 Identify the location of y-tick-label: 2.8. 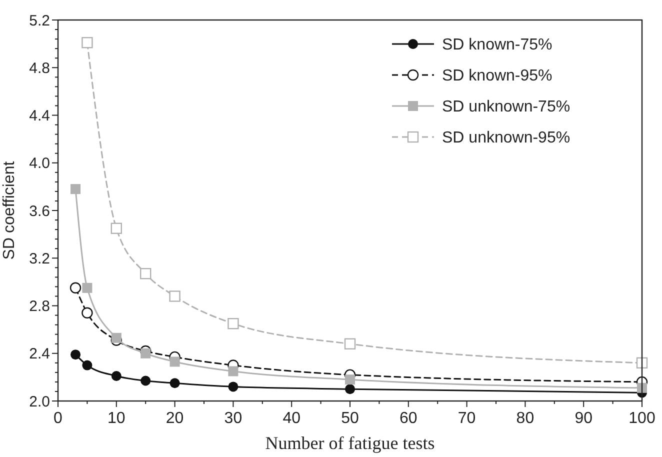
(39, 306).